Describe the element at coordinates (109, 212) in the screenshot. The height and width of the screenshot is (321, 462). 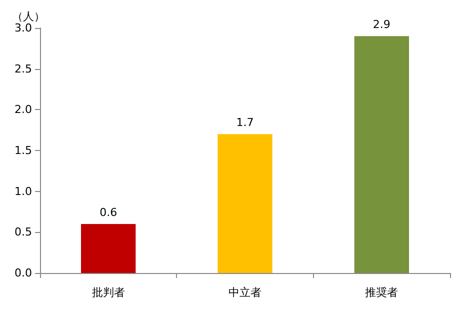
I see `data-label: 0.6` at that location.